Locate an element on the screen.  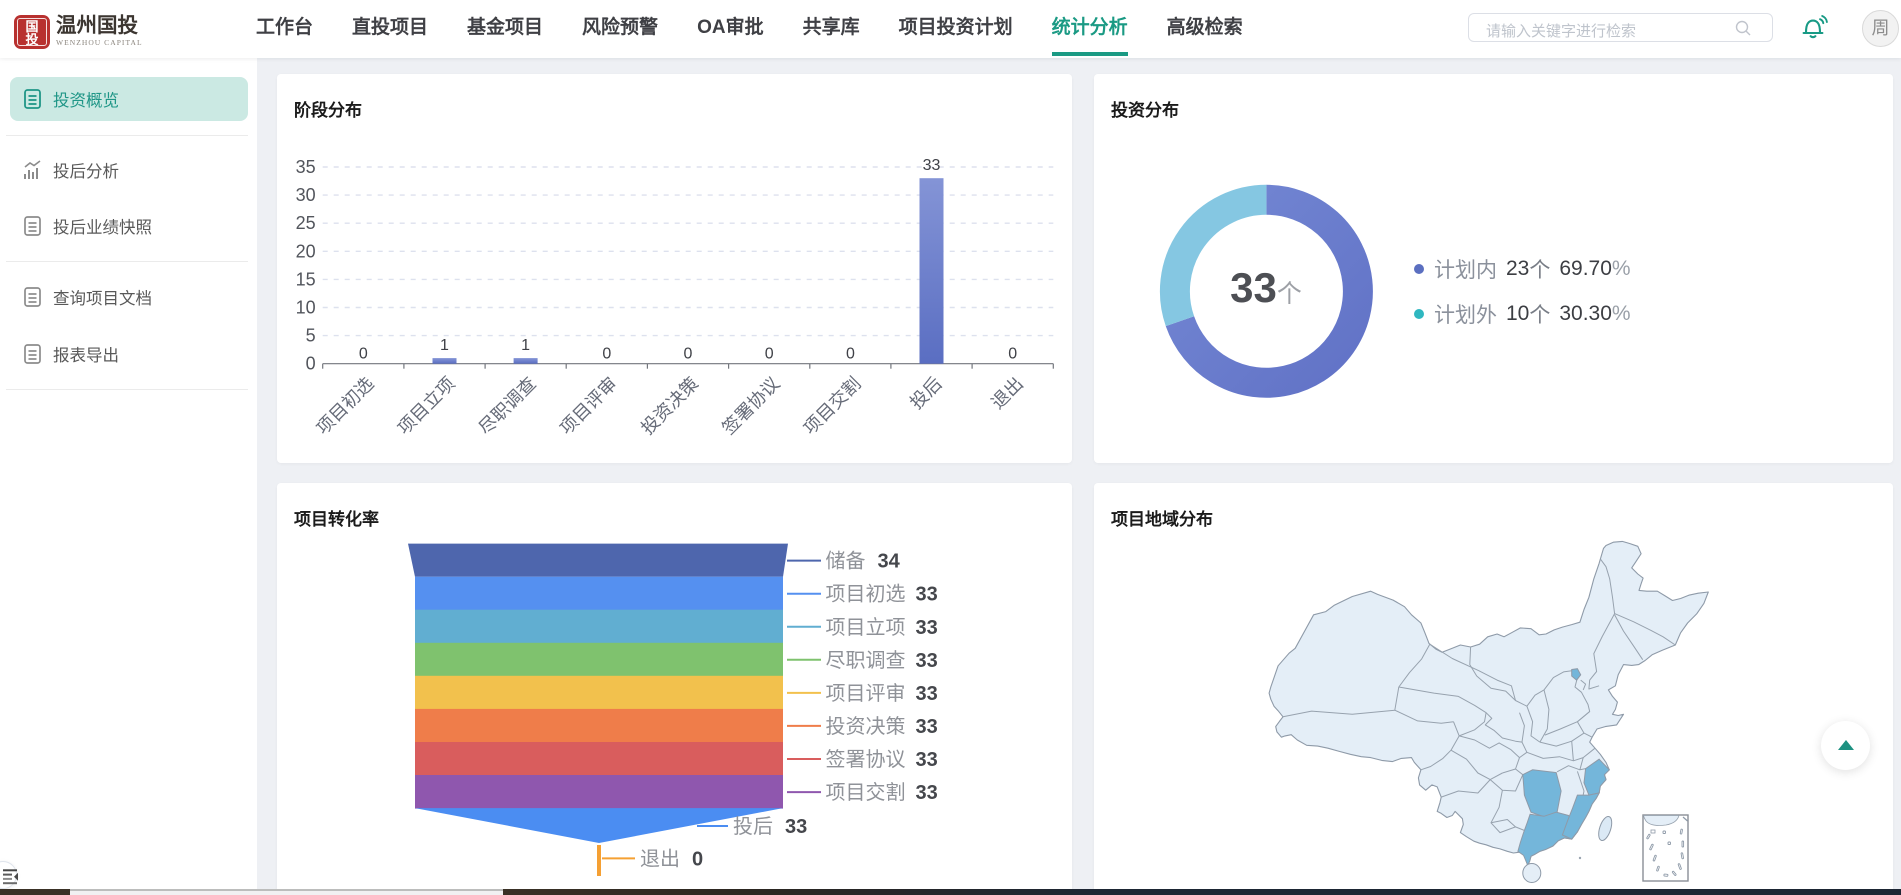
svg-text: 25 is located at coordinates (306, 223).